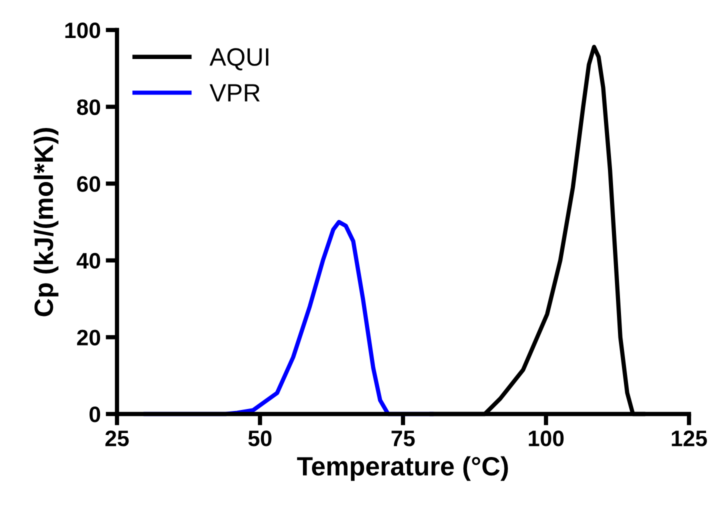  Describe the element at coordinates (88, 107) in the screenshot. I see `y-tick-label: 80` at that location.